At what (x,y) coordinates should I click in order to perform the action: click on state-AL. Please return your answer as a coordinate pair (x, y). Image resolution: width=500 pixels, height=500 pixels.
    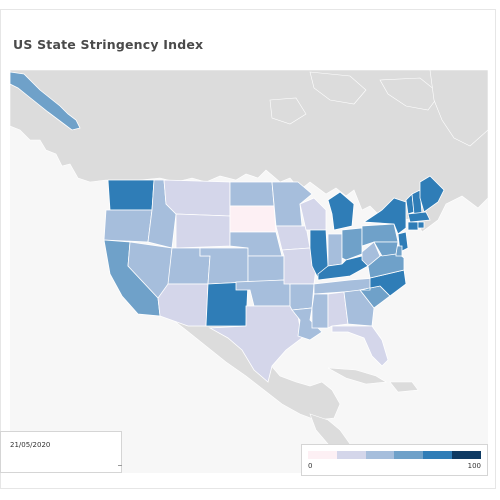
    Looking at the image, I should click on (338, 310).